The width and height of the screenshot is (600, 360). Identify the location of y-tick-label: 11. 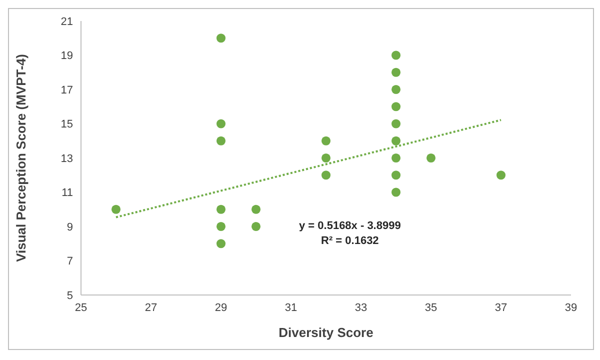
(67, 193).